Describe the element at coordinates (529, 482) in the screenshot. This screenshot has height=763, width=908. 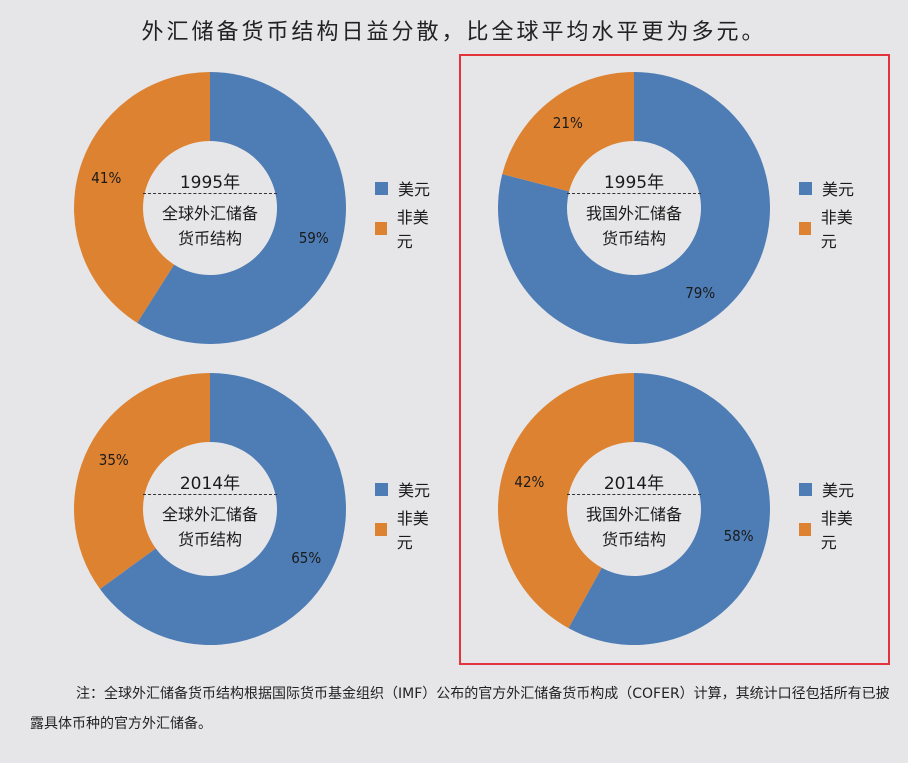
I see `slice-label-non-usd: 42%` at that location.